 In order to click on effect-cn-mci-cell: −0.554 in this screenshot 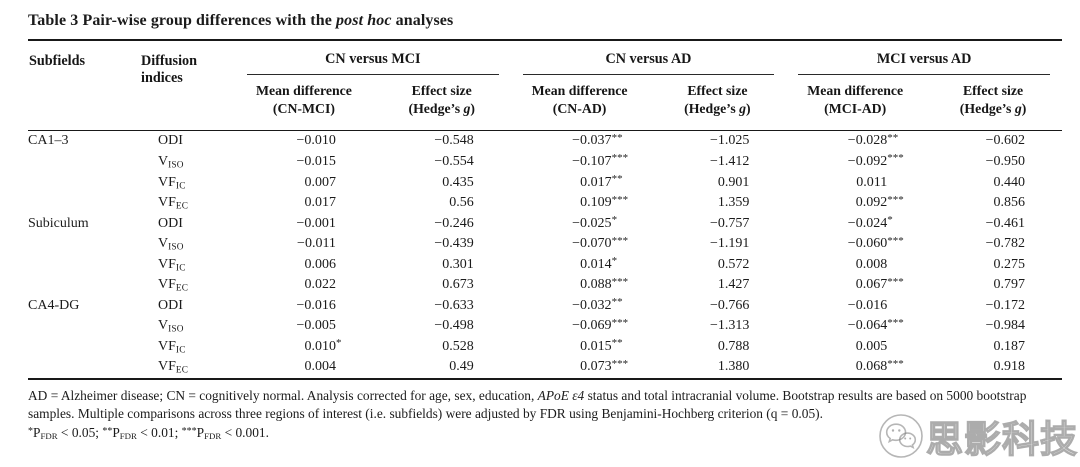, I will do `click(454, 161)`.